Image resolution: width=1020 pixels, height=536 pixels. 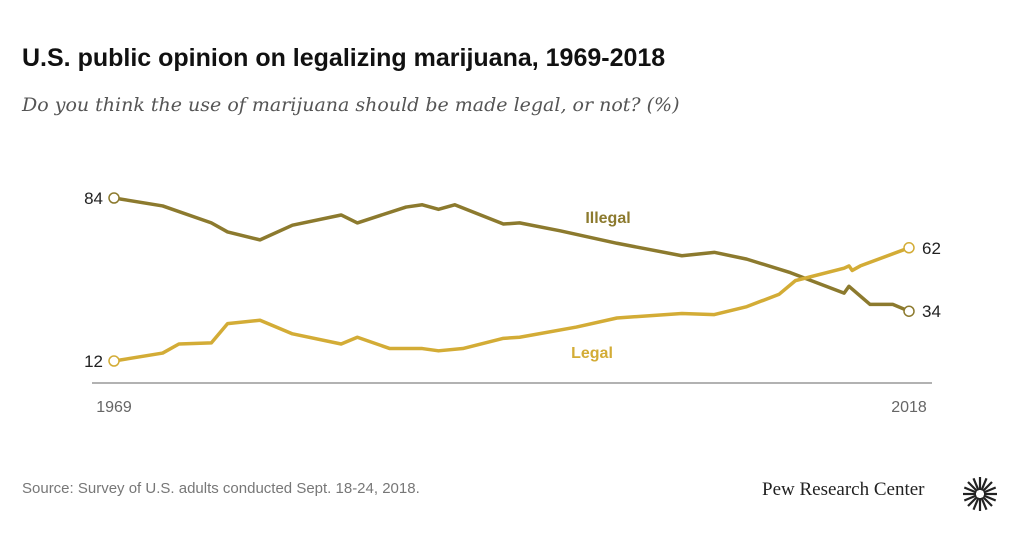 I want to click on series-label: Illegal, so click(x=607, y=218).